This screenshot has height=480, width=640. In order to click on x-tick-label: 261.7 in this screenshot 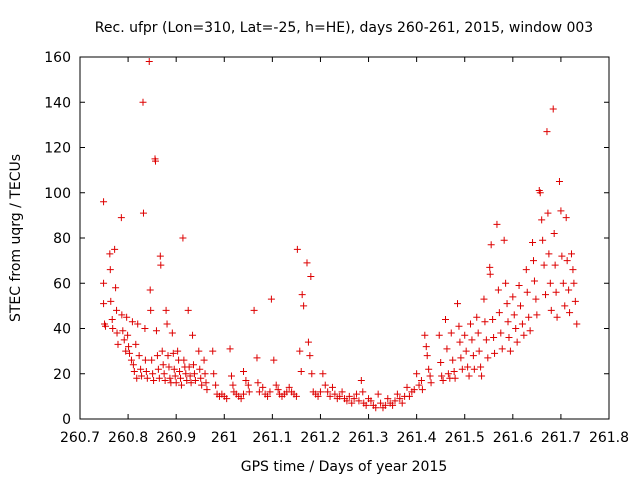, I will do `click(561, 438)`.